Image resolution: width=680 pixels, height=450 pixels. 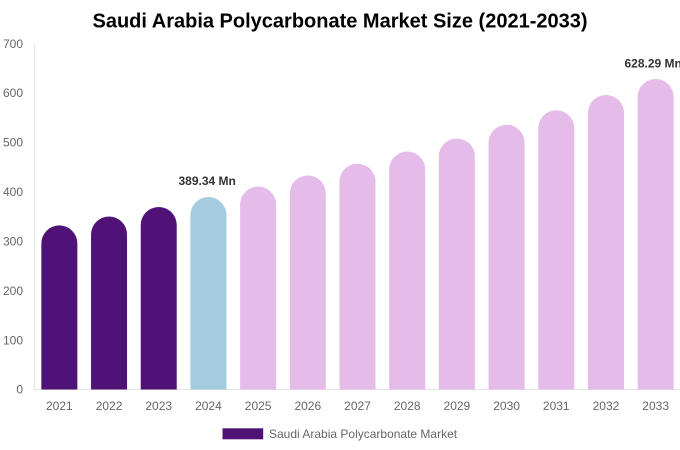 What do you see at coordinates (19, 390) in the screenshot?
I see `svg-text: 0` at bounding box center [19, 390].